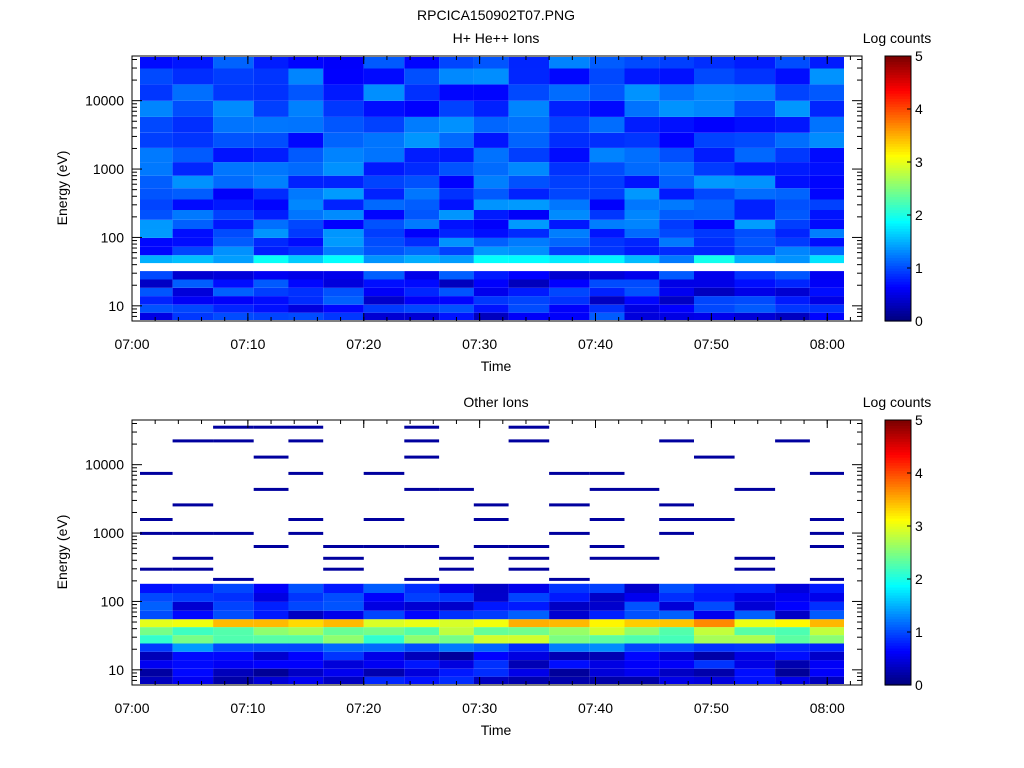 Image resolution: width=1024 pixels, height=768 pixels. What do you see at coordinates (363, 708) in the screenshot?
I see `x-tick-label: 07:20` at bounding box center [363, 708].